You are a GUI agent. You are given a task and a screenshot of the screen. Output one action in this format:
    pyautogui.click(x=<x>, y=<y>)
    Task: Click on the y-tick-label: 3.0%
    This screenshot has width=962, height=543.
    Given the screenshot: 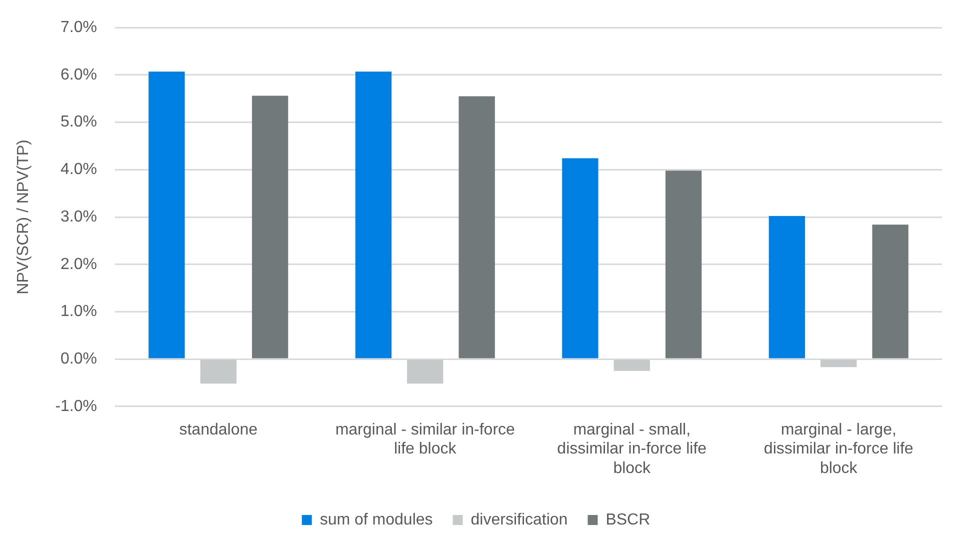 What is the action you would take?
    pyautogui.click(x=78, y=217)
    